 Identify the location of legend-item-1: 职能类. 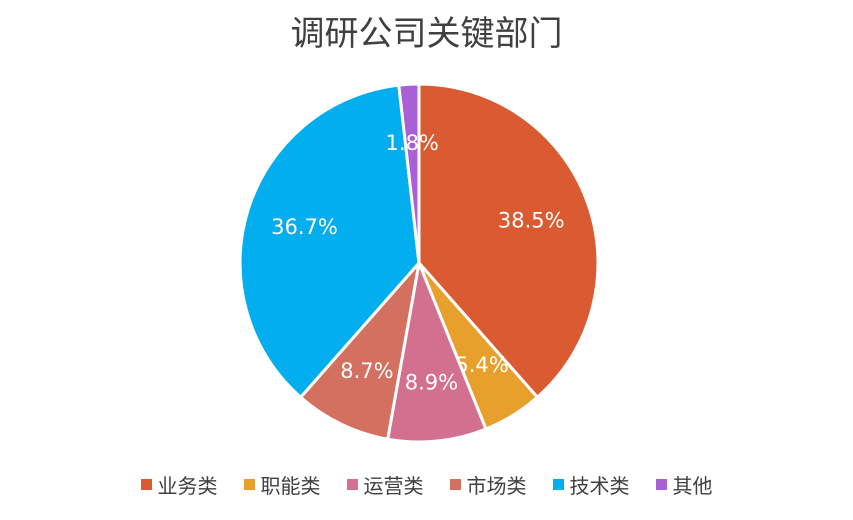
(282, 484).